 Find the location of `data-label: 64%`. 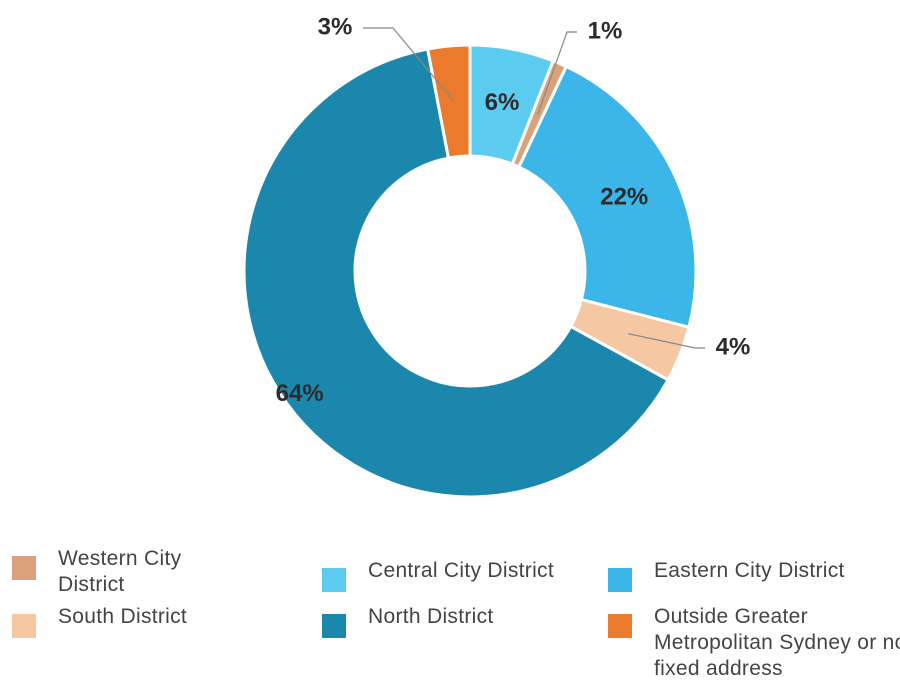

data-label: 64% is located at coordinates (300, 393).